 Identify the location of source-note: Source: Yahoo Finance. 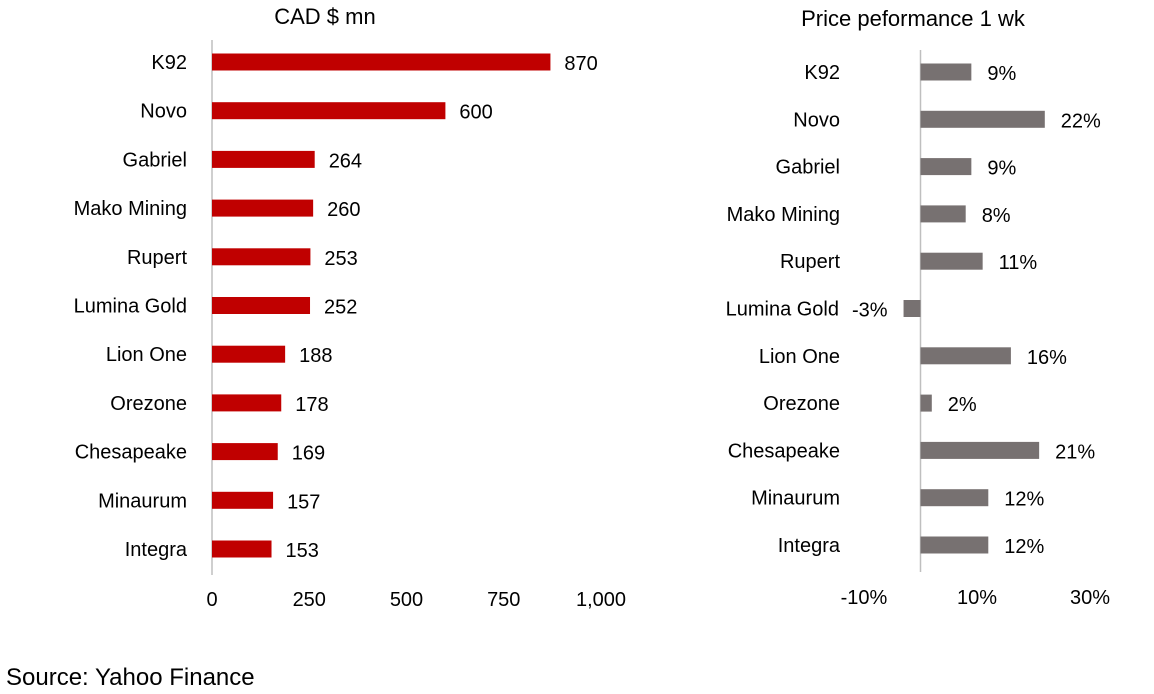
(130, 677).